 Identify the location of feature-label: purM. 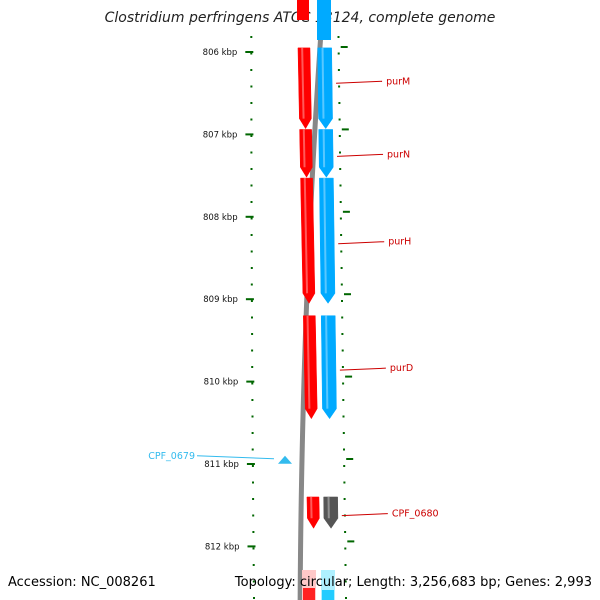
(398, 81).